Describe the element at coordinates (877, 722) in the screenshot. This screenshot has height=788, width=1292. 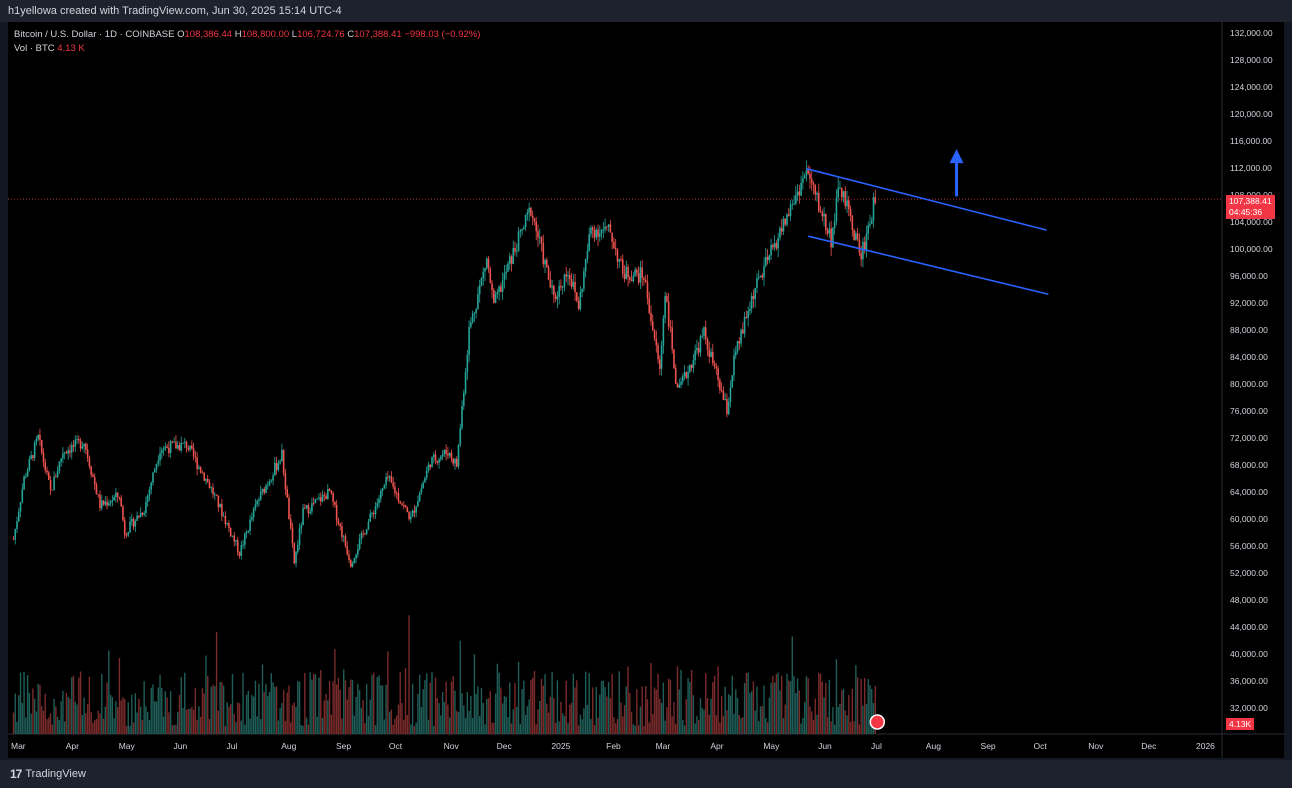
I see `us-flag-icon` at that location.